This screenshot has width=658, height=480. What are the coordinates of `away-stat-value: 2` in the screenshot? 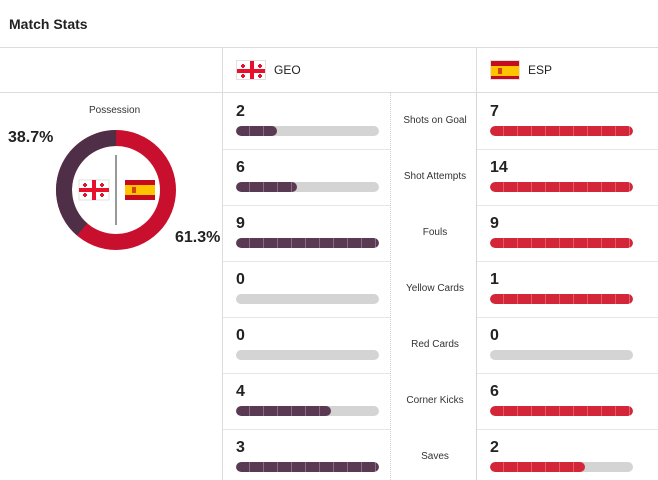 It's located at (494, 447).